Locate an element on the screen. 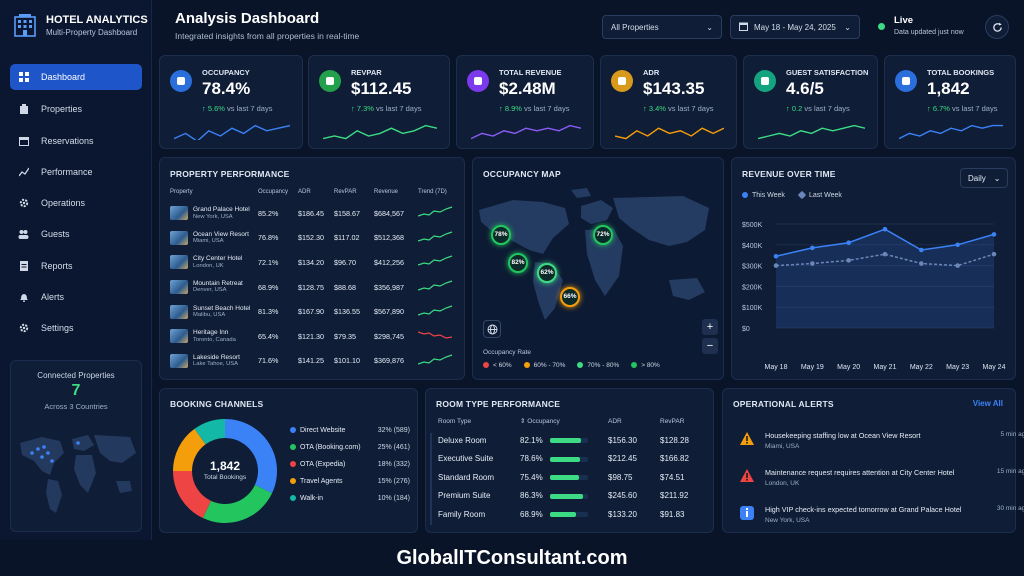  map-marker: 66% is located at coordinates (570, 297).